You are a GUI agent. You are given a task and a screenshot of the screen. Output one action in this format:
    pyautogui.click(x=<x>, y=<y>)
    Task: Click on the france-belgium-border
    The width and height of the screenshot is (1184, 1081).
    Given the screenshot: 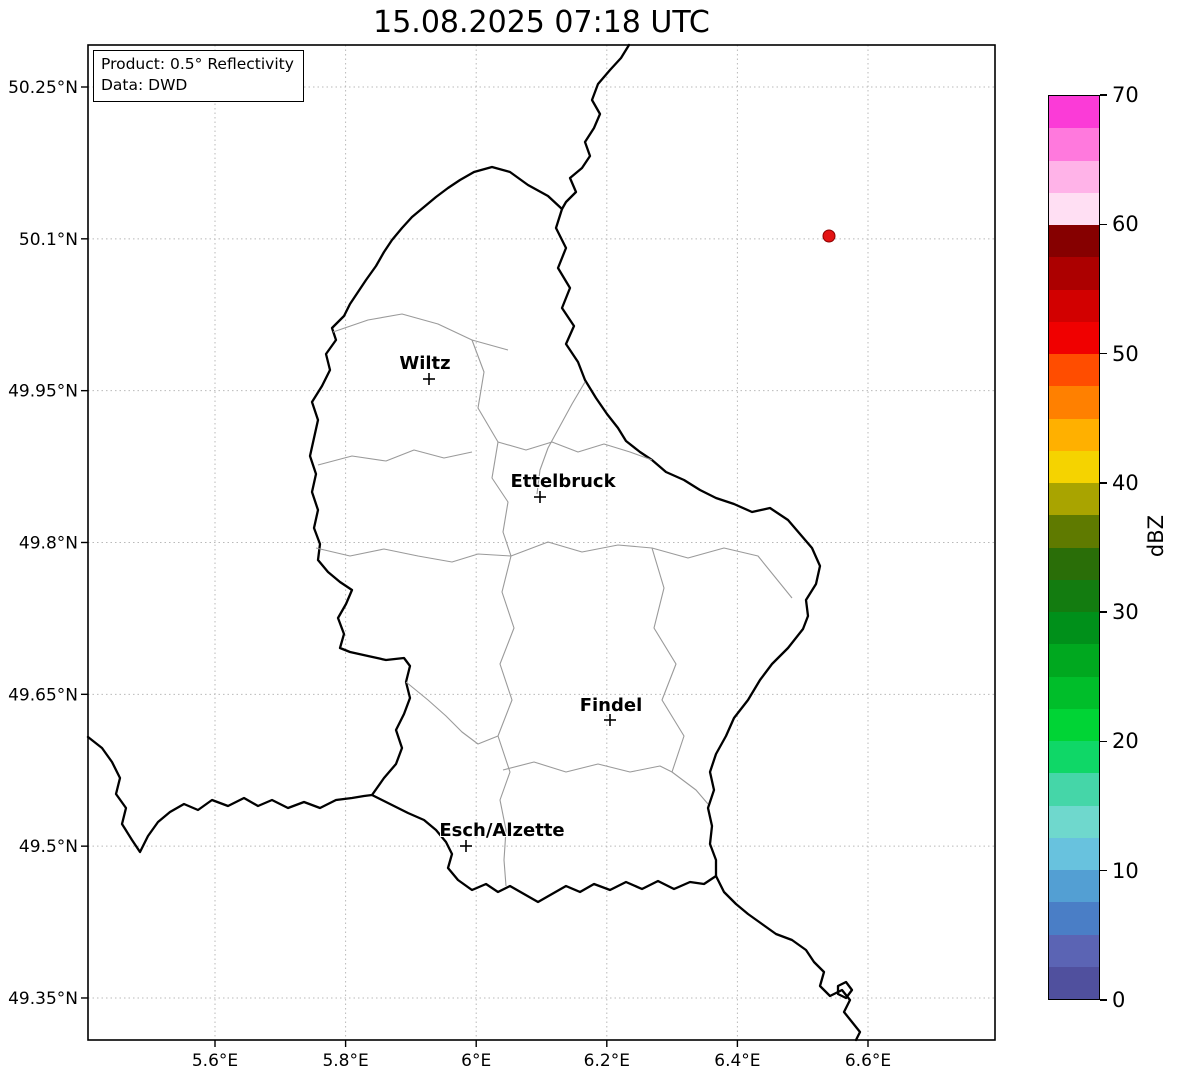 What is the action you would take?
    pyautogui.click(x=230, y=794)
    